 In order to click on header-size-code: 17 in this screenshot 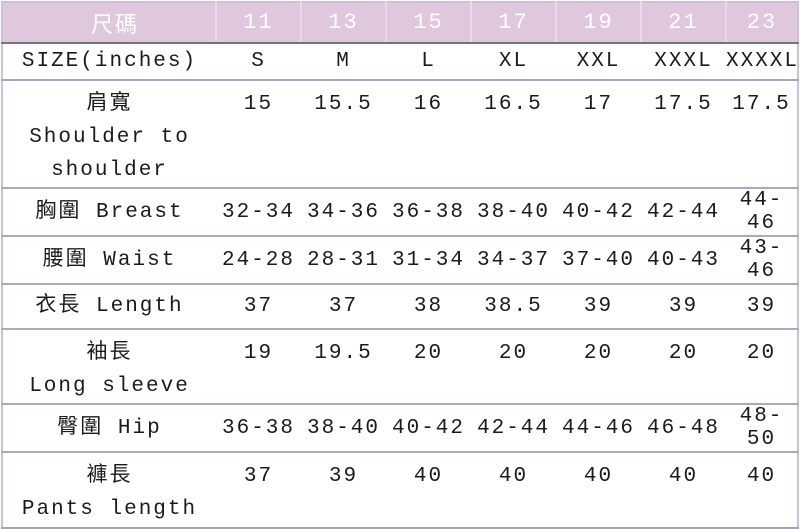, I will do `click(513, 23)`.